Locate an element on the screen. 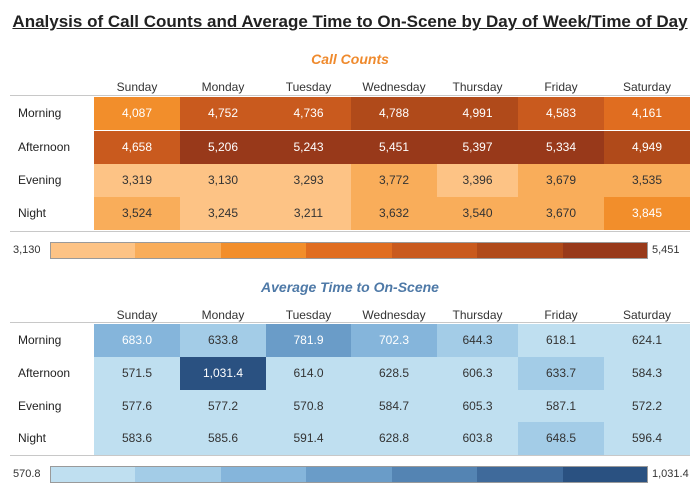 This screenshot has width=700, height=500. time-row-header: Evening is located at coordinates (40, 406).